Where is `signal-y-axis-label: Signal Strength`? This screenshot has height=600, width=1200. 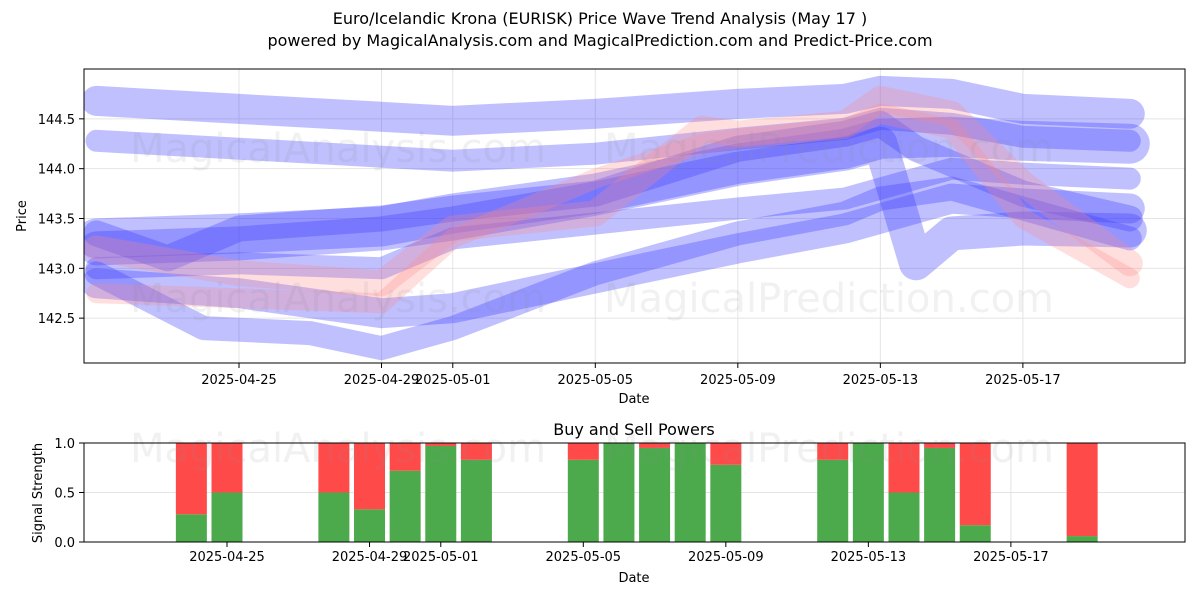 signal-y-axis-label: Signal Strength is located at coordinates (38, 493).